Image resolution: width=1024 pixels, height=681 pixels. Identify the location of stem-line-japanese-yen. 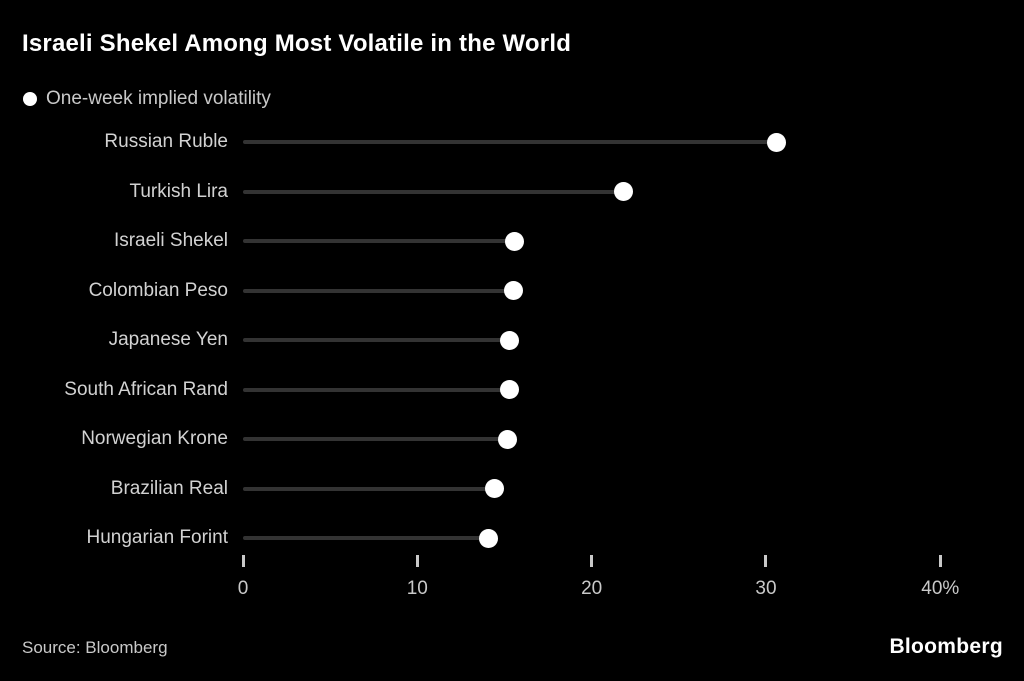
(376, 340).